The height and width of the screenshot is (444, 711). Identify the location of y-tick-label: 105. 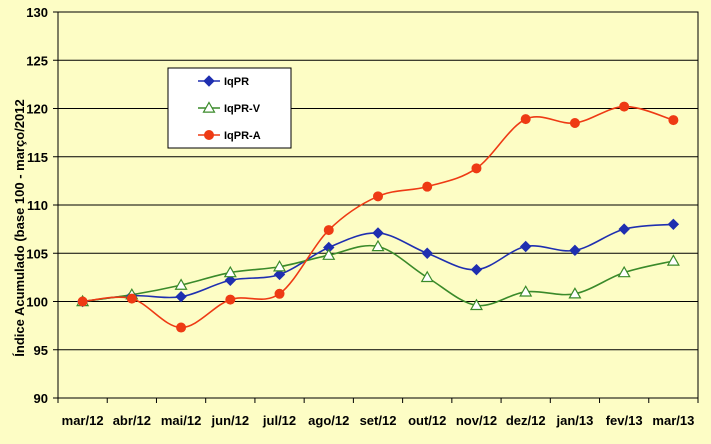
(37, 253).